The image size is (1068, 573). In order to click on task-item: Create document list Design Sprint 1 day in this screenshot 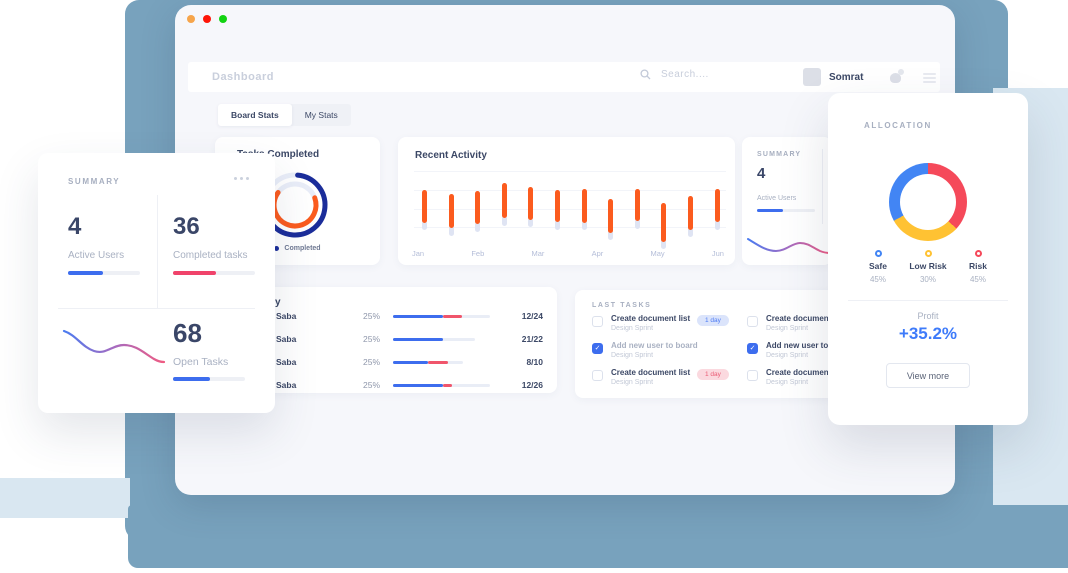, I will do `click(667, 327)`.